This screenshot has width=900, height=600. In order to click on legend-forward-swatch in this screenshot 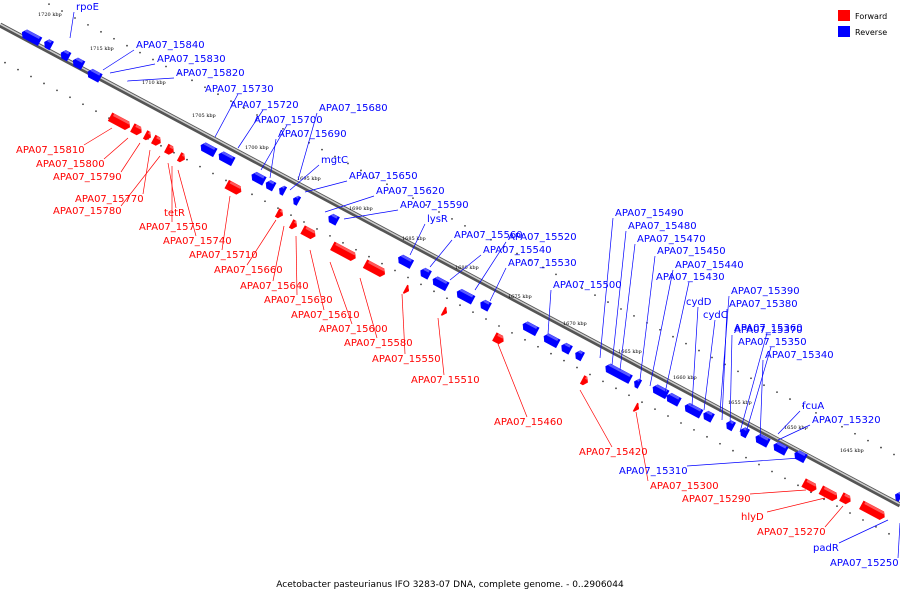, I will do `click(844, 15)`.